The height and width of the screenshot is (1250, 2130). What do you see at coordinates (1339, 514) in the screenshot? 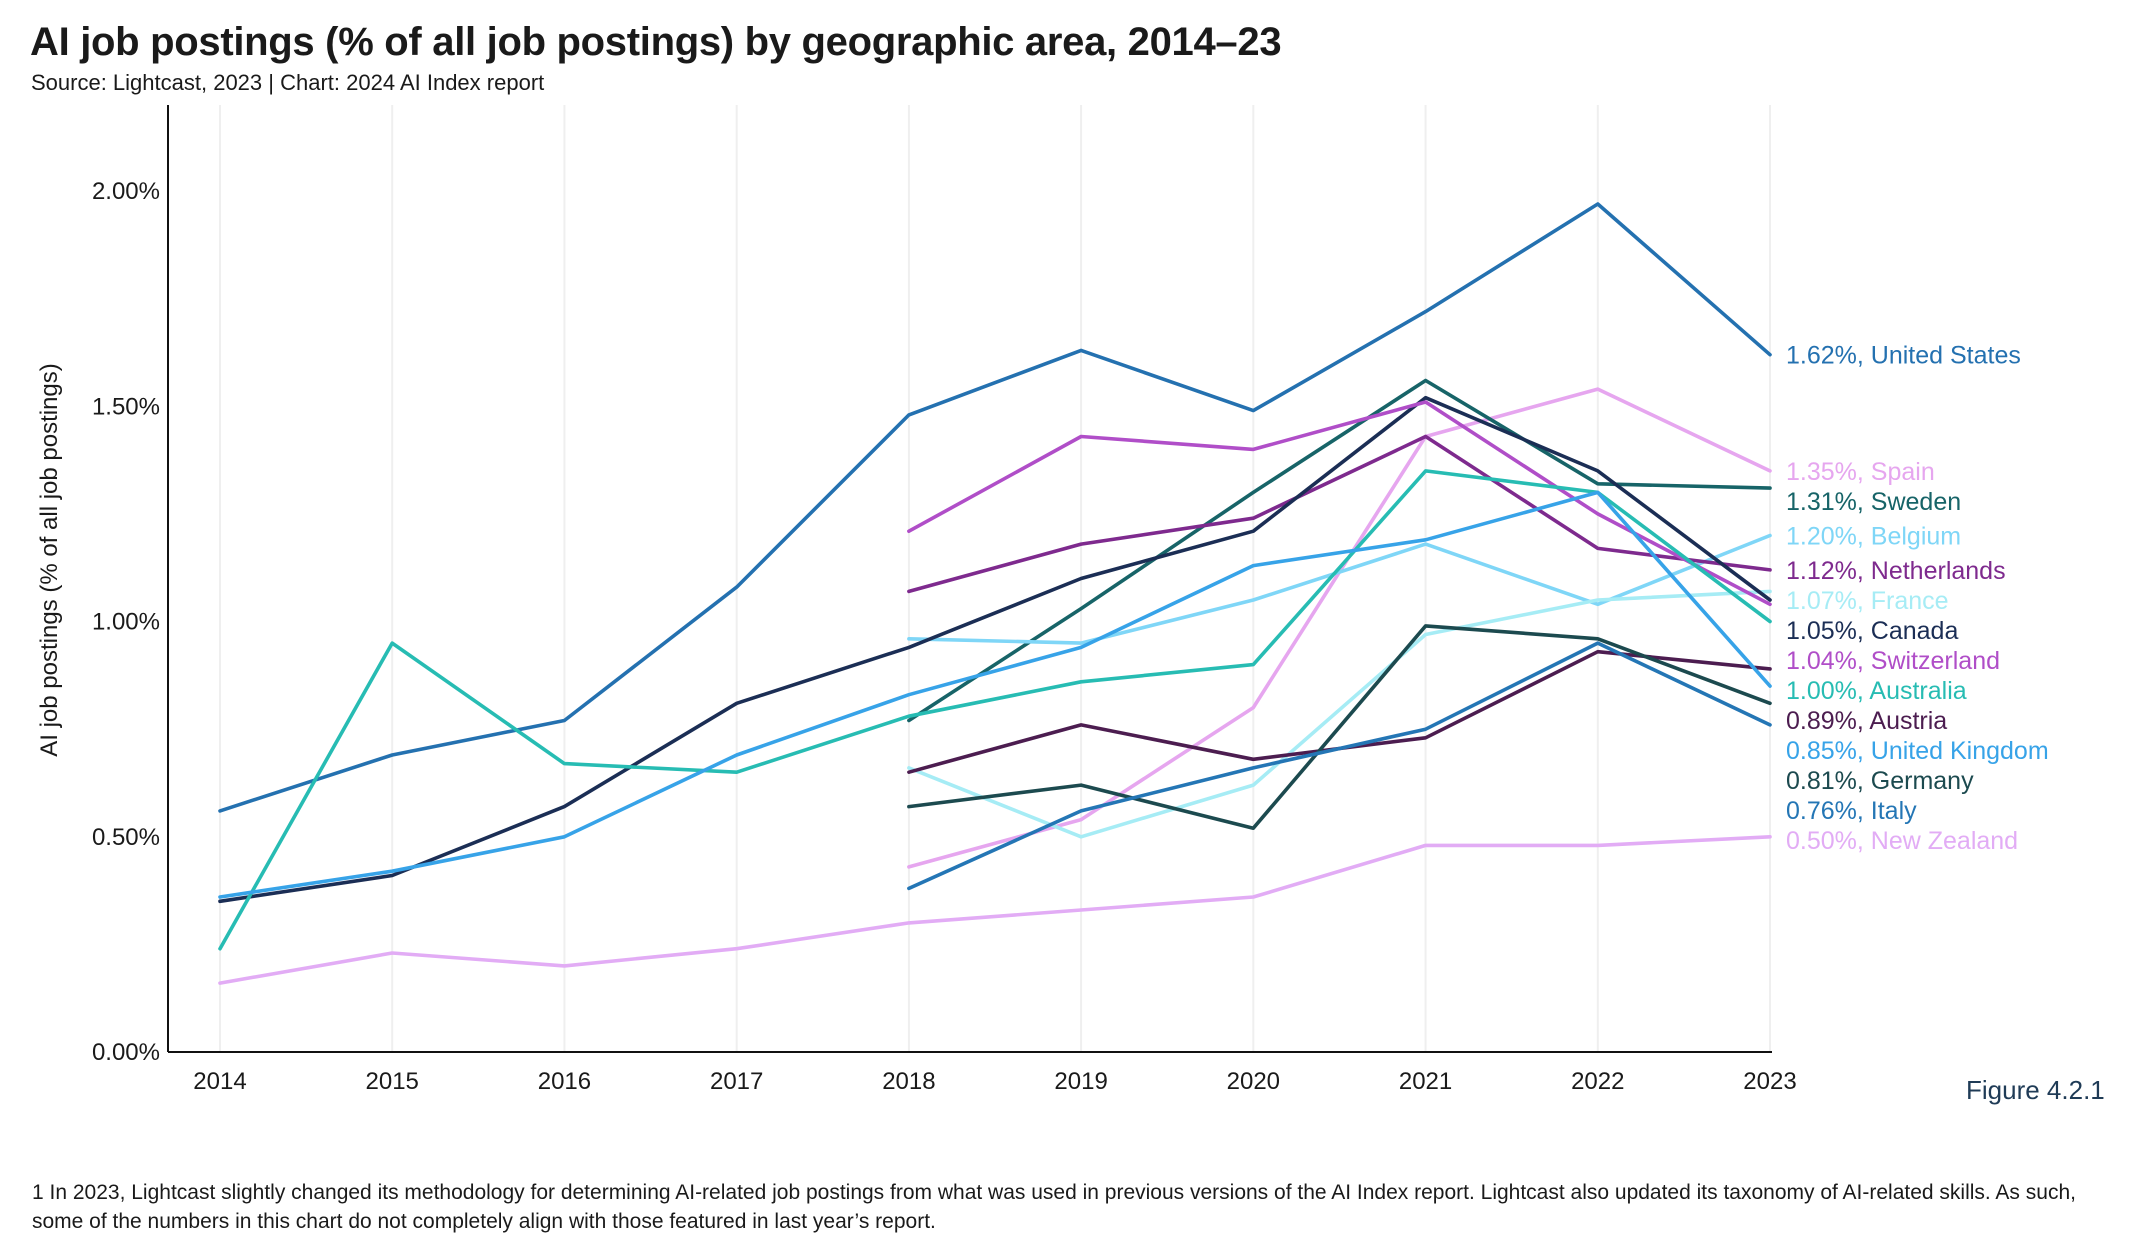
I see `series-line-netherlands` at bounding box center [1339, 514].